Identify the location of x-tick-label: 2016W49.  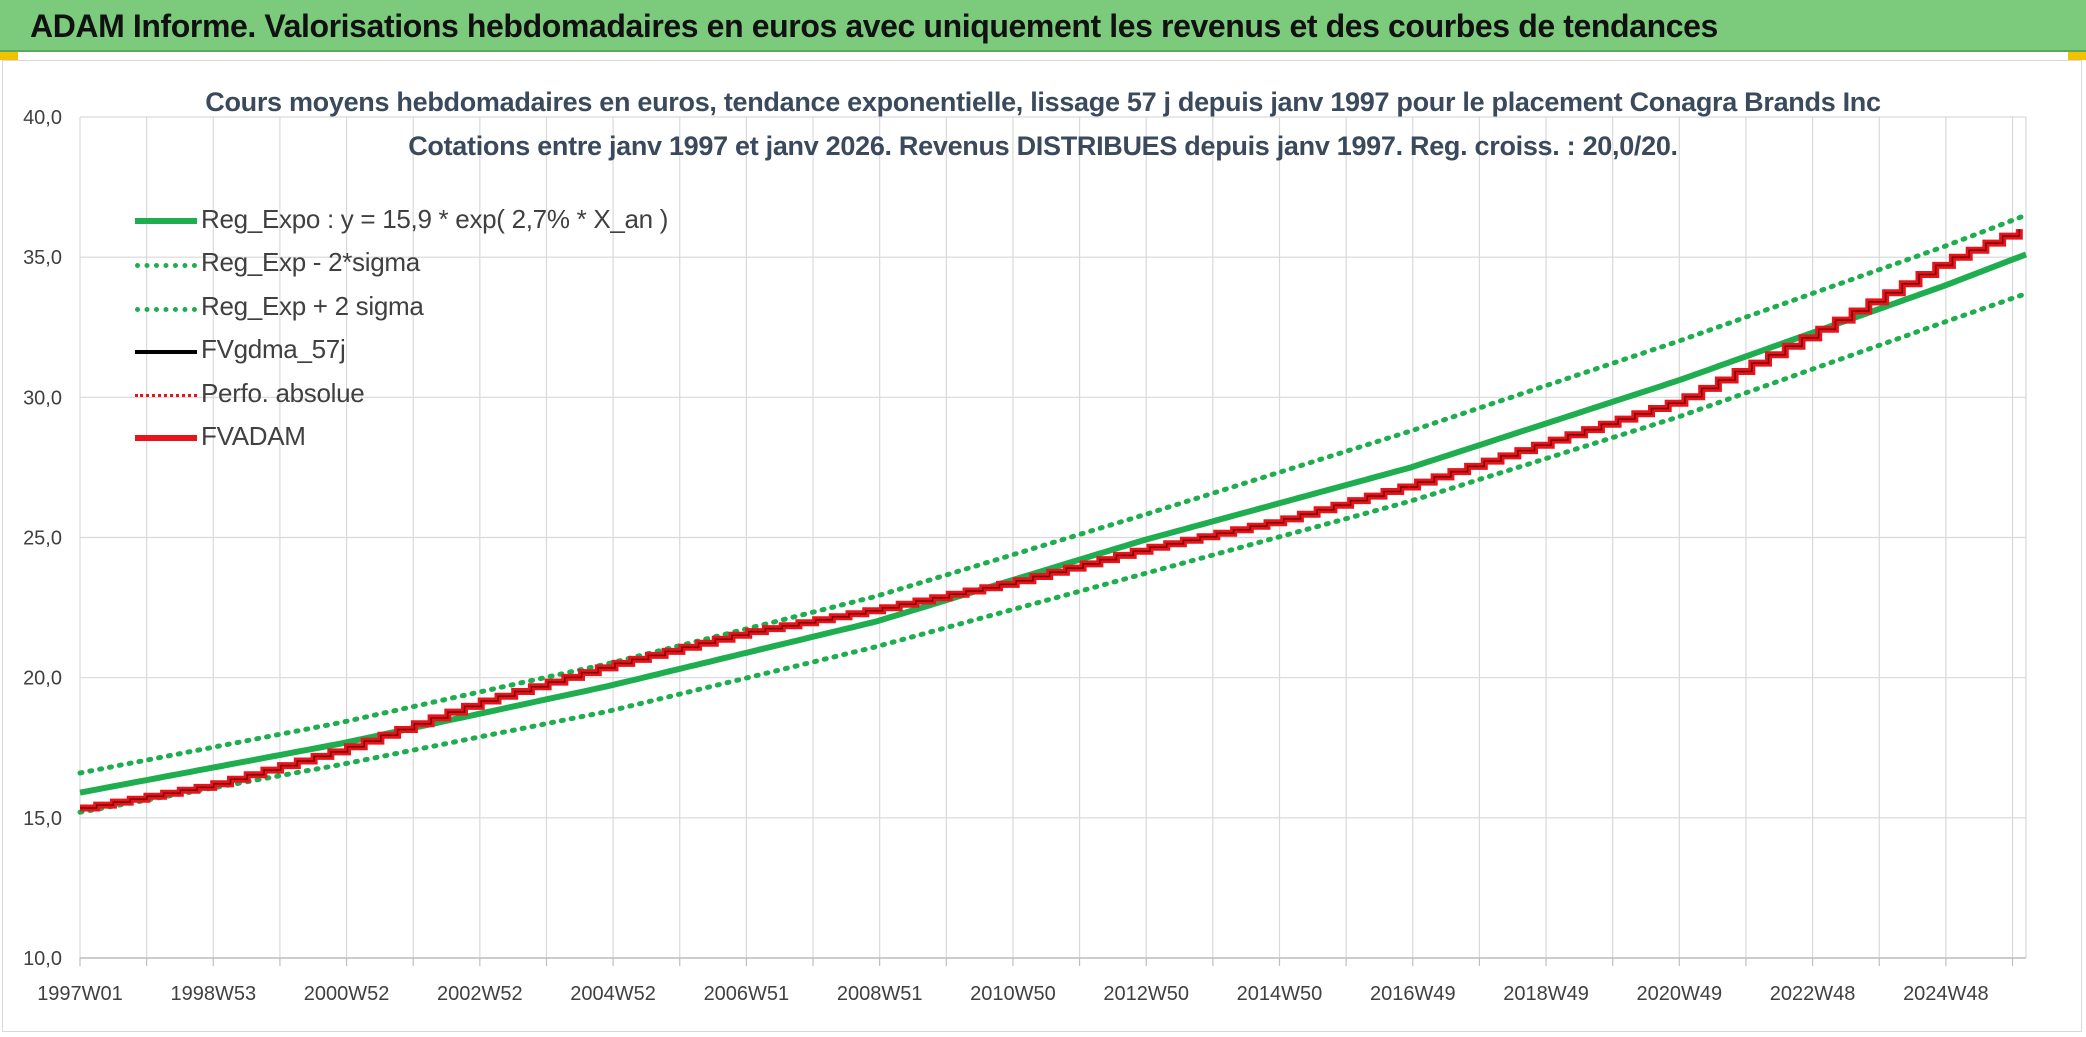
(1413, 994).